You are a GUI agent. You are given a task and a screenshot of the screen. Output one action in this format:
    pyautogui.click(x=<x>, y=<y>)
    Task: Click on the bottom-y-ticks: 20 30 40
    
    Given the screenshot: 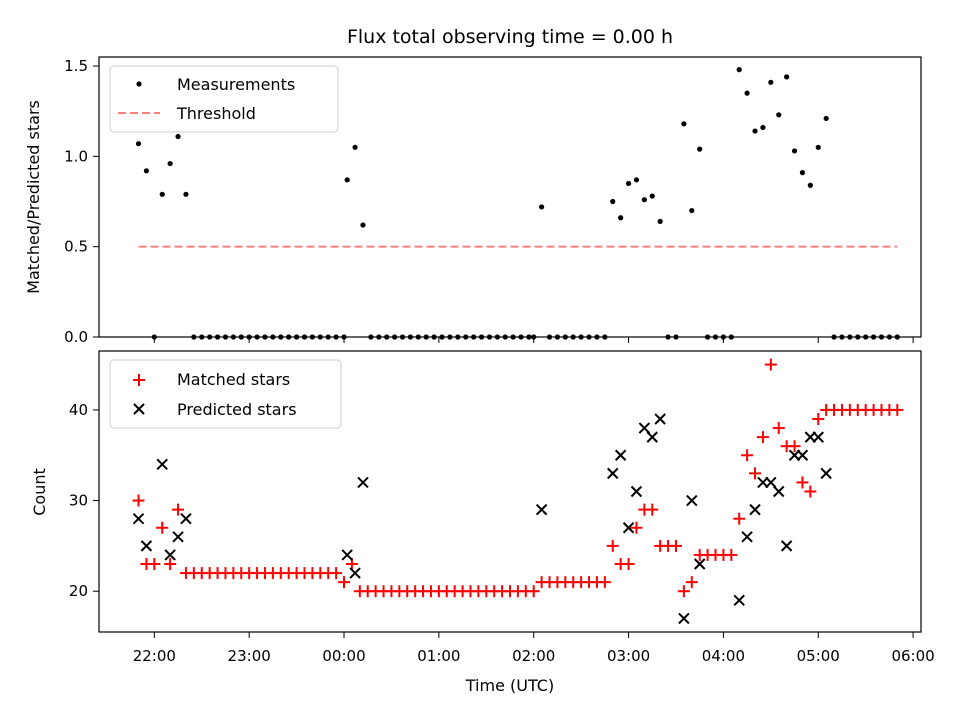 What is the action you would take?
    pyautogui.click(x=84, y=500)
    